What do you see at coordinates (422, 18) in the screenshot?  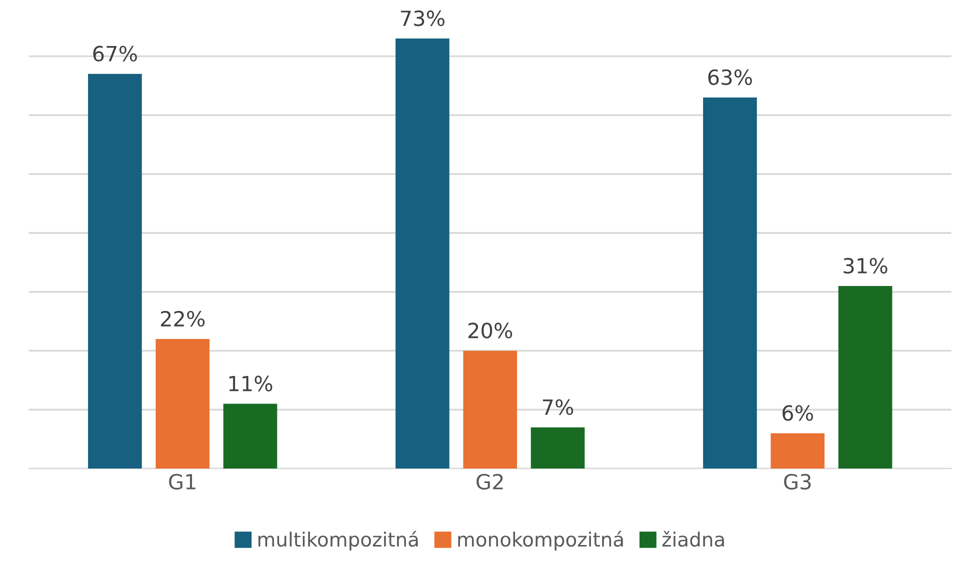 I see `data-label: 73%` at bounding box center [422, 18].